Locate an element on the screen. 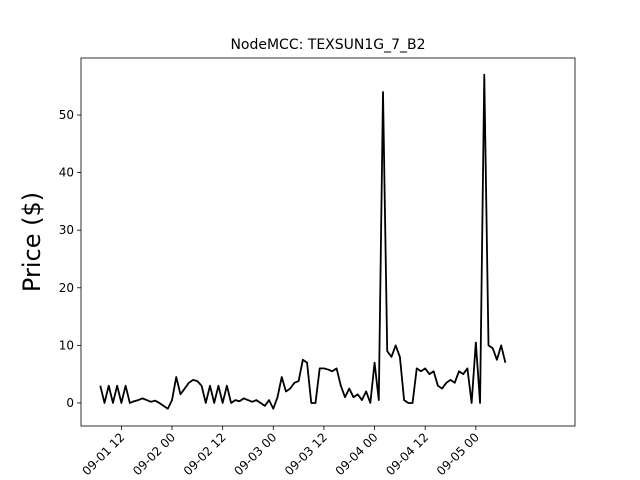 This screenshot has width=640, height=480. y-tick-label: 50 is located at coordinates (66, 115).